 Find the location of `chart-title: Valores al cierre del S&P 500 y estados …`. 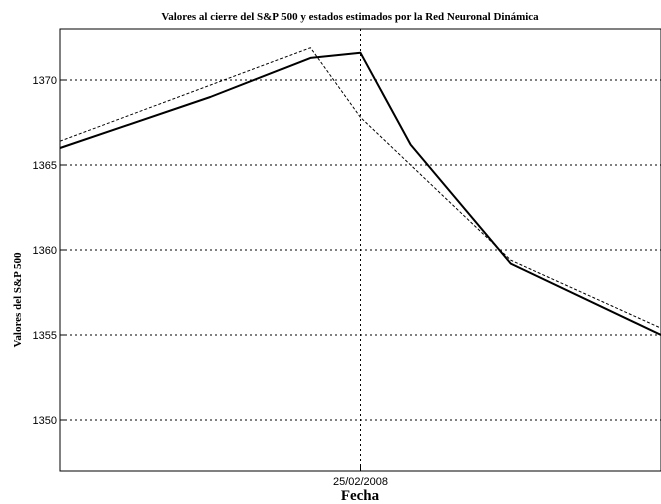

chart-title: Valores al cierre del S&P 500 y estados … is located at coordinates (350, 17).